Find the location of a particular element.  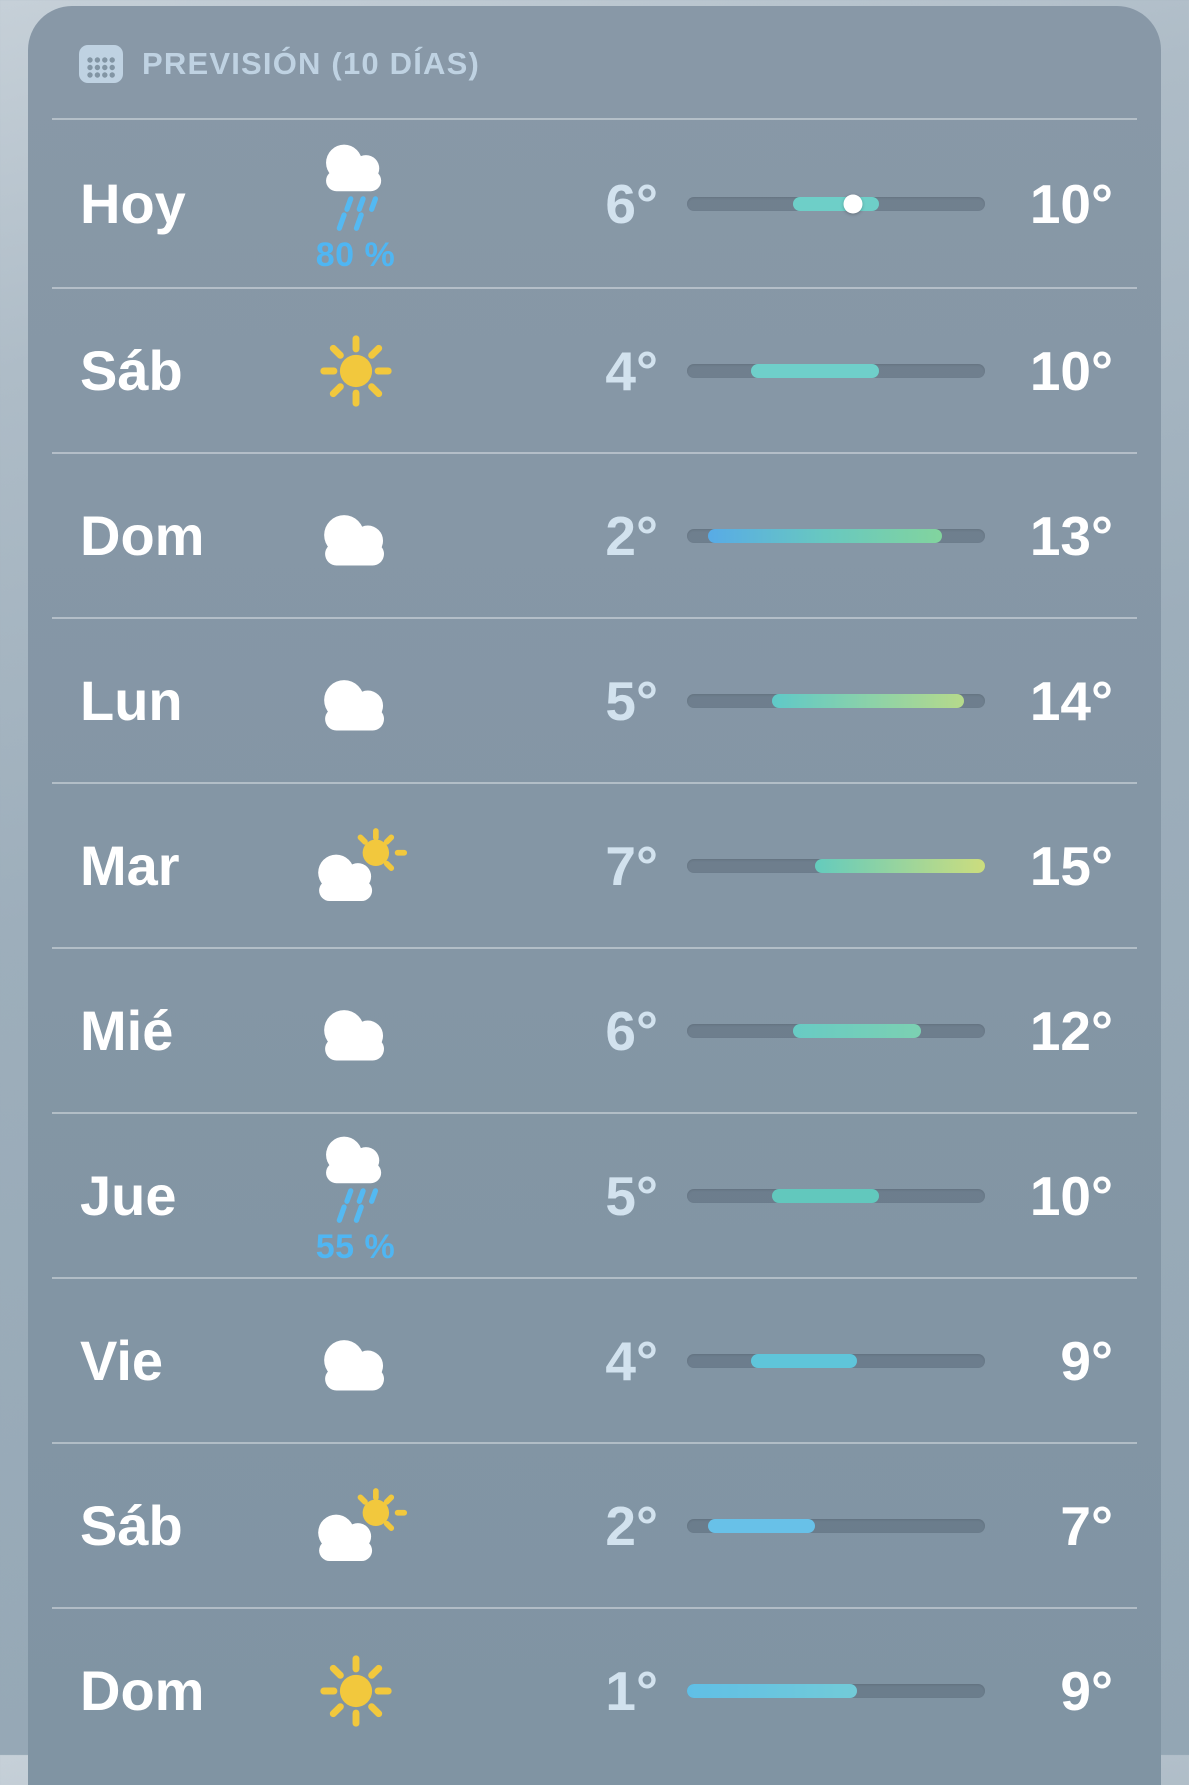

condition-cell: 55 % is located at coordinates (355, 1196).